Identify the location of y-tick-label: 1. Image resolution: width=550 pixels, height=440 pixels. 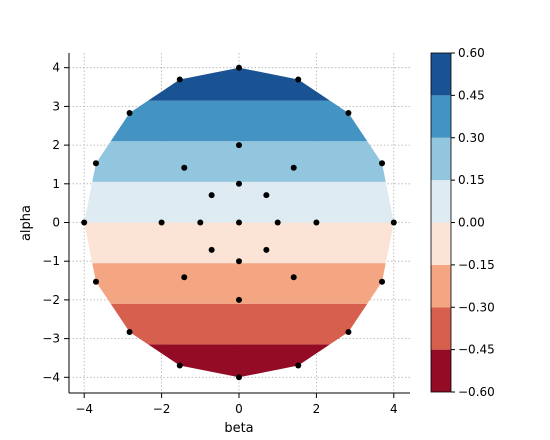
(56, 184).